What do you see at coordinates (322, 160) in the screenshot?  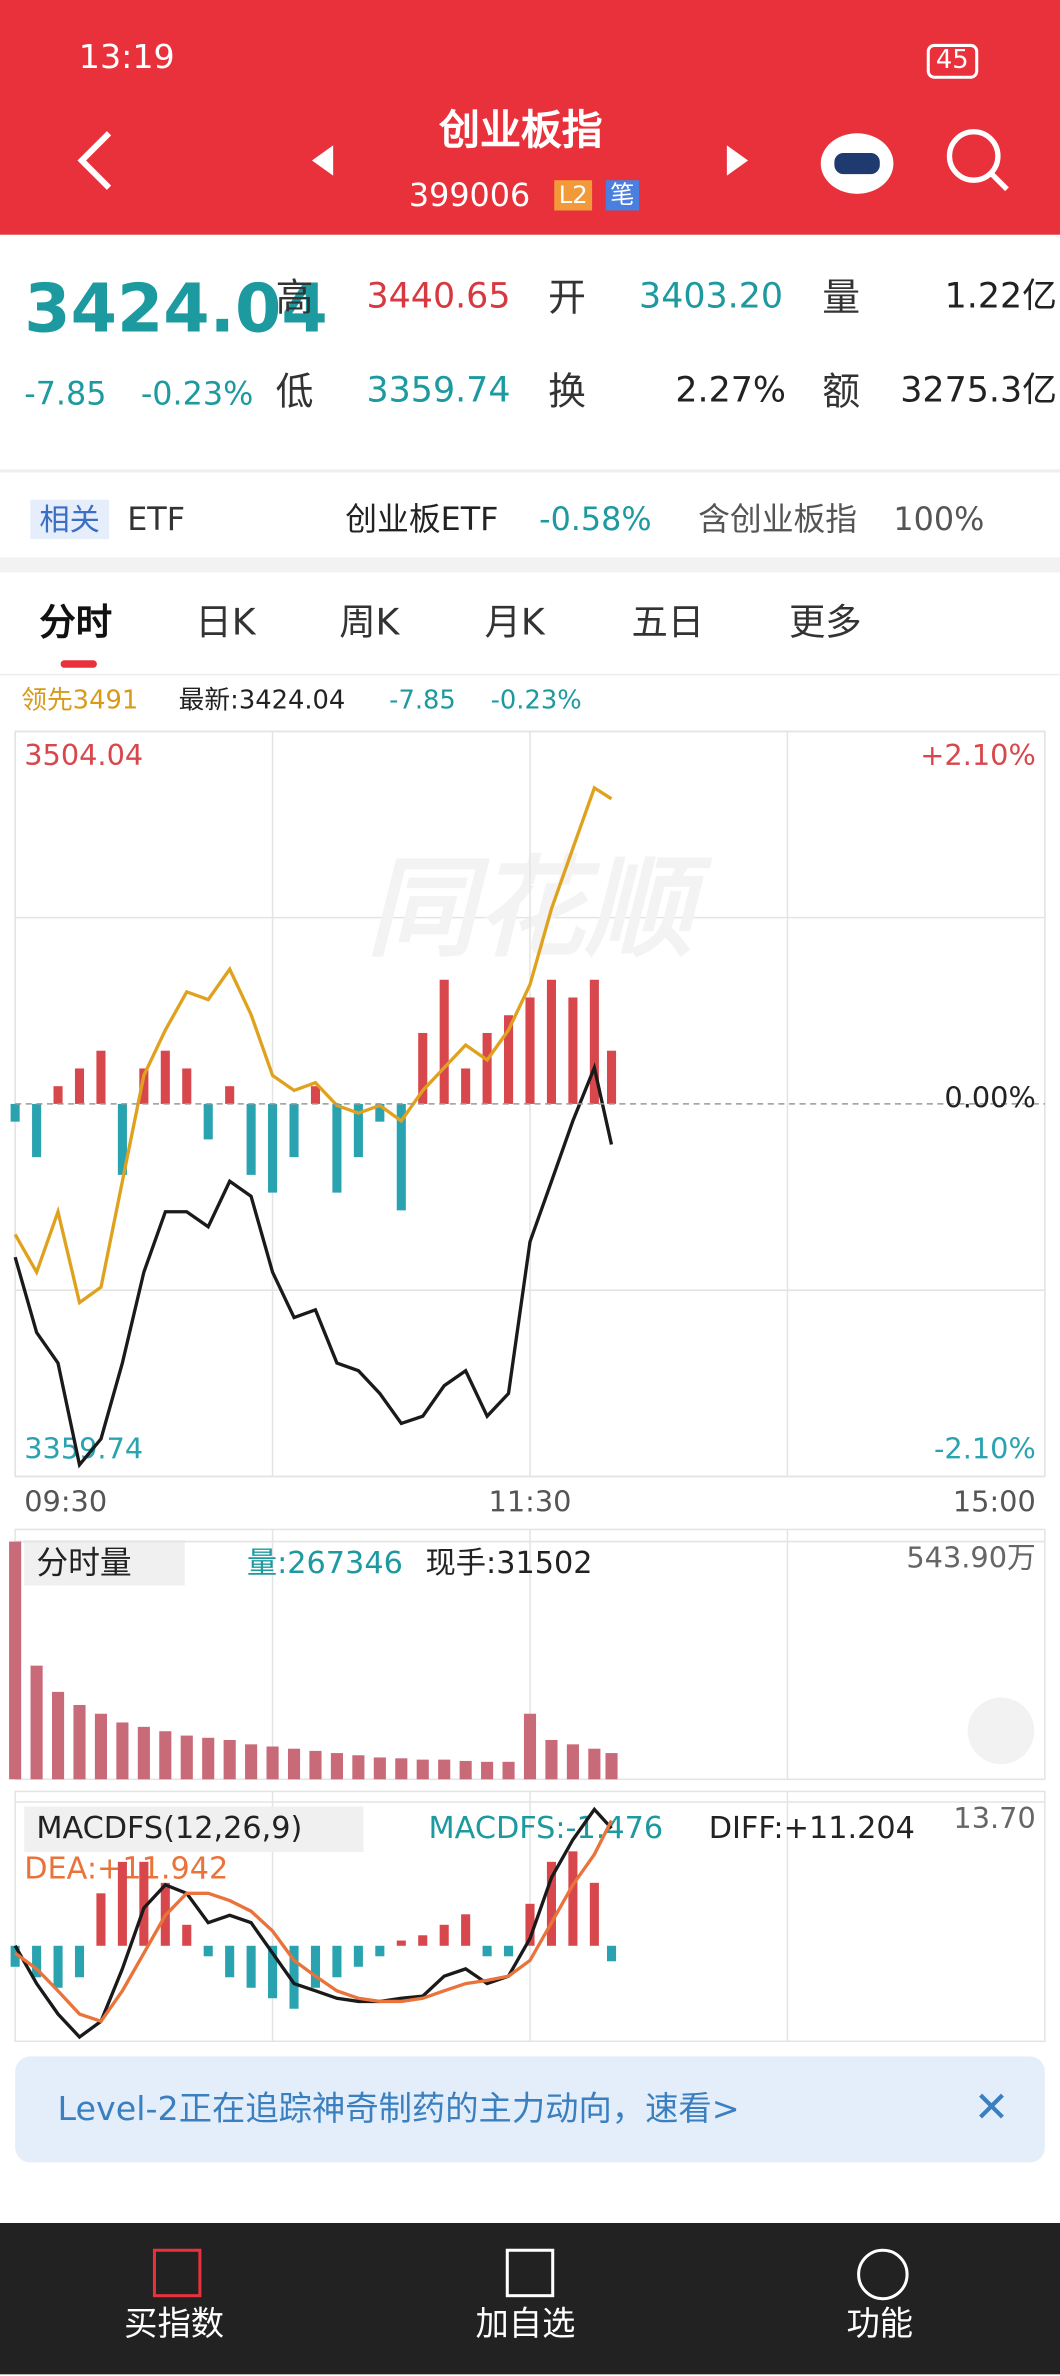 I see `prev-button` at bounding box center [322, 160].